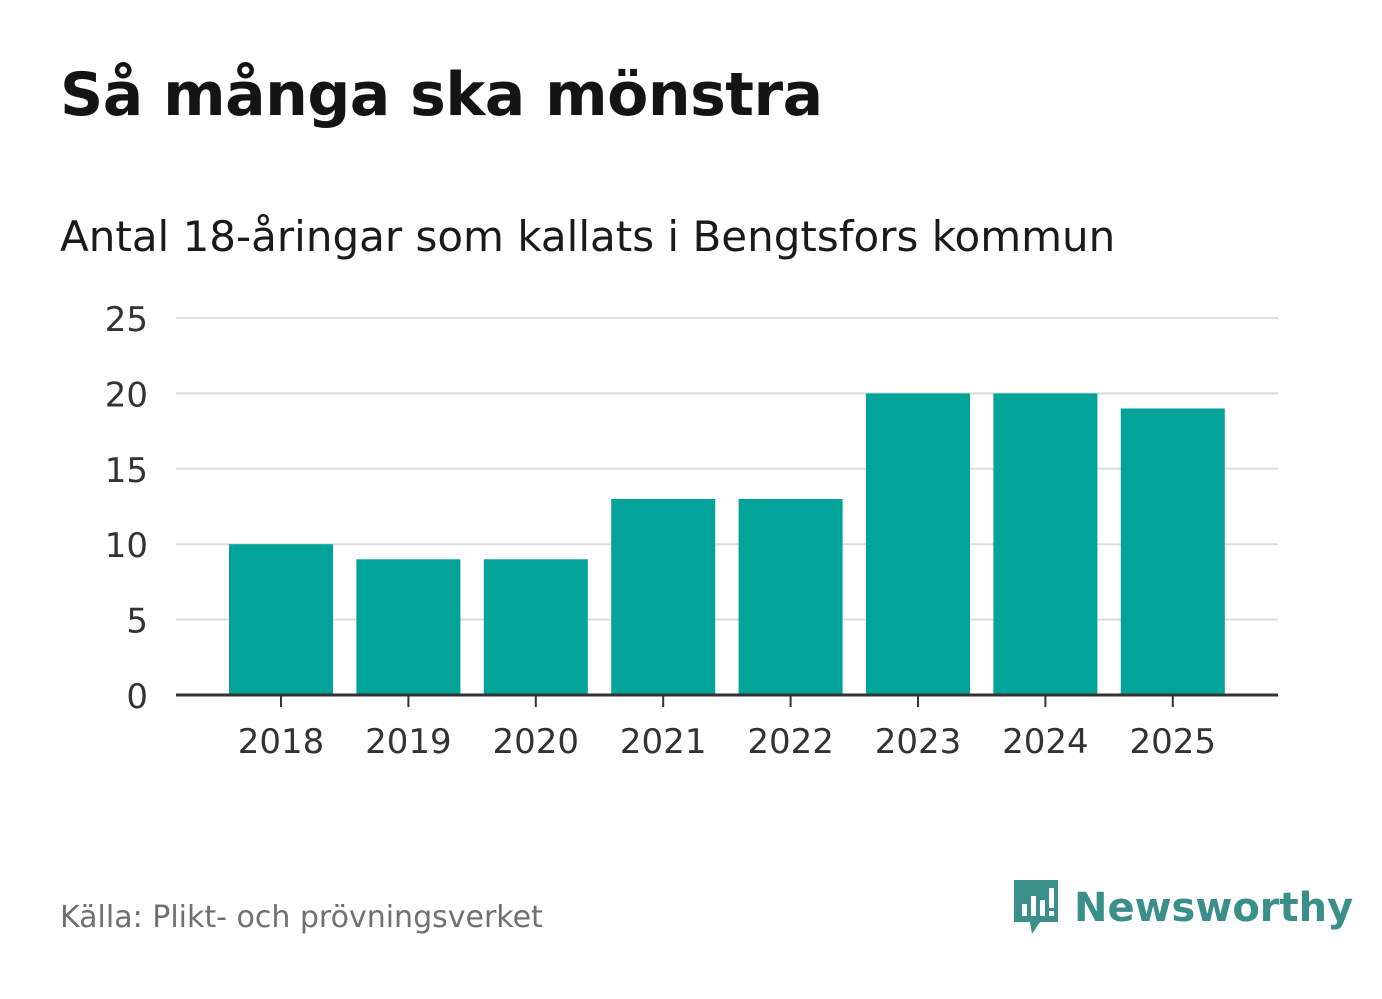  What do you see at coordinates (663, 742) in the screenshot?
I see `x-tick-label: 2021` at bounding box center [663, 742].